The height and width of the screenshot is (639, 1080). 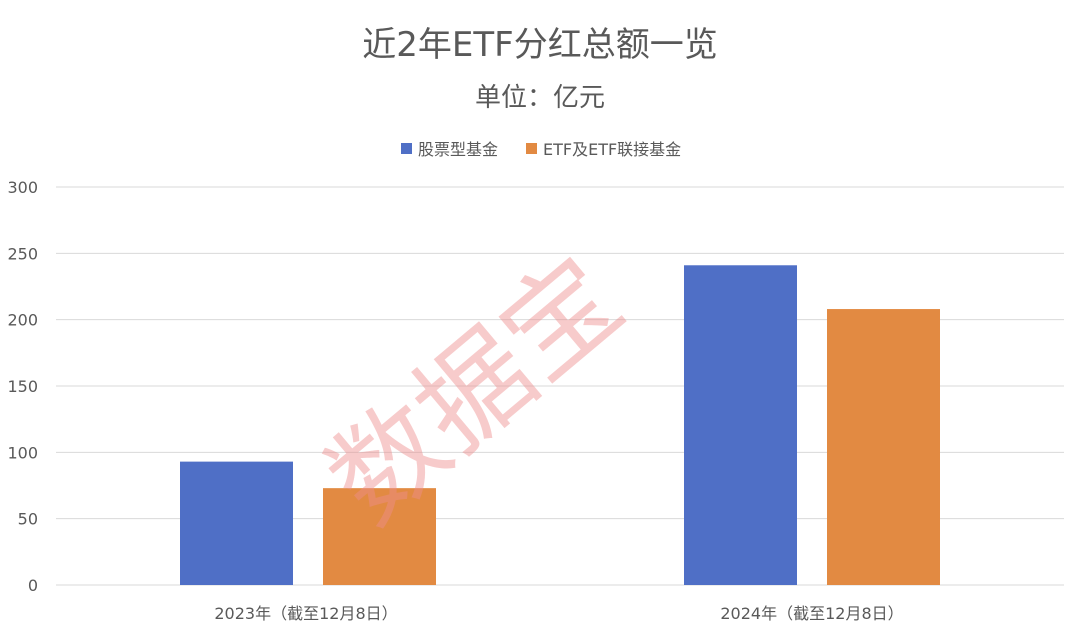 I want to click on bar-series0-cat1, so click(x=740, y=425).